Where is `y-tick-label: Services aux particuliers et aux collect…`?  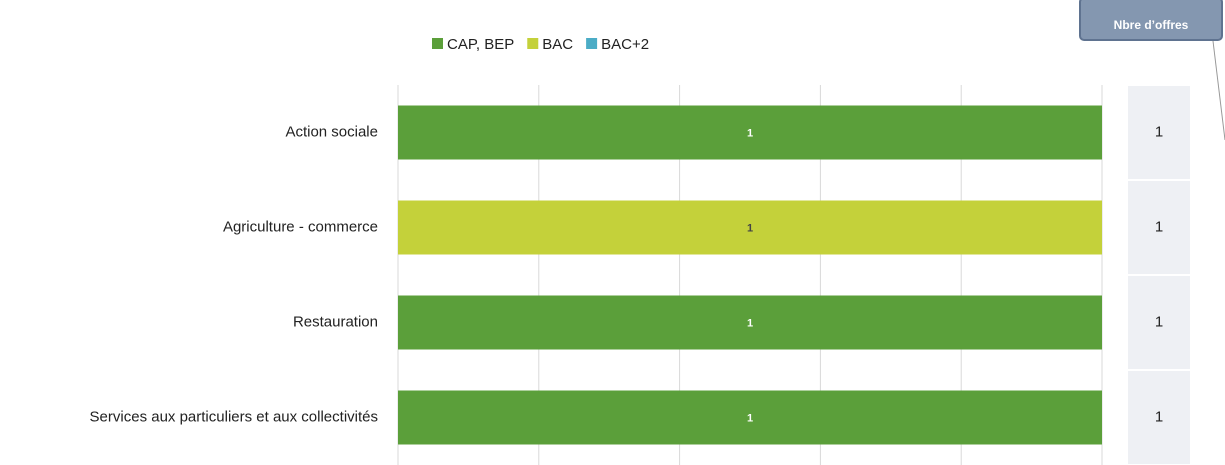 y-tick-label: Services aux particuliers et aux collect… is located at coordinates (234, 416).